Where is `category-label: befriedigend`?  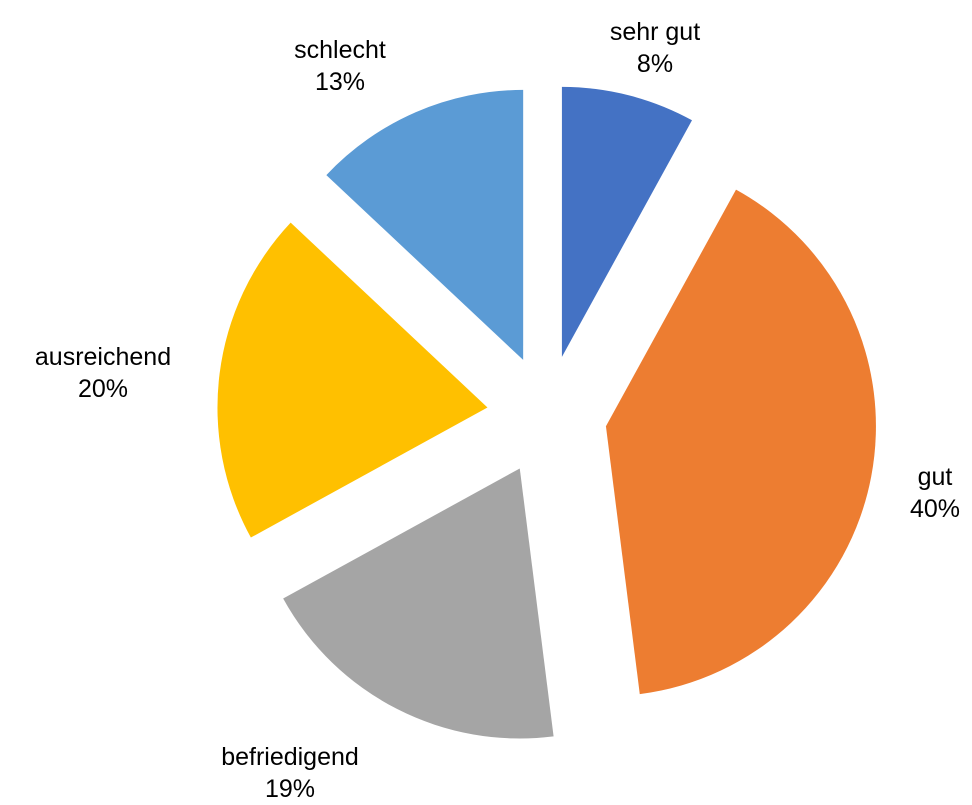 category-label: befriedigend is located at coordinates (290, 757).